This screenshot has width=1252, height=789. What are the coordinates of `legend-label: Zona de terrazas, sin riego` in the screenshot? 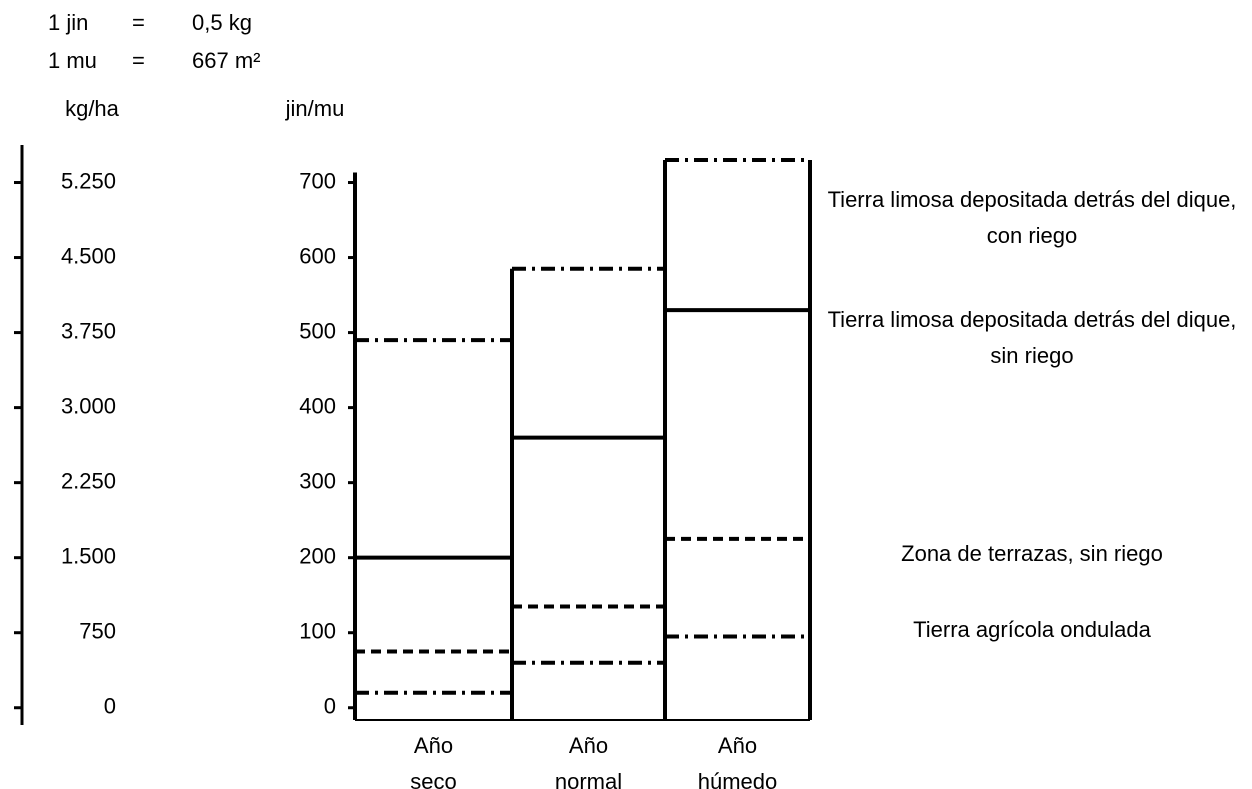 It's located at (1032, 553).